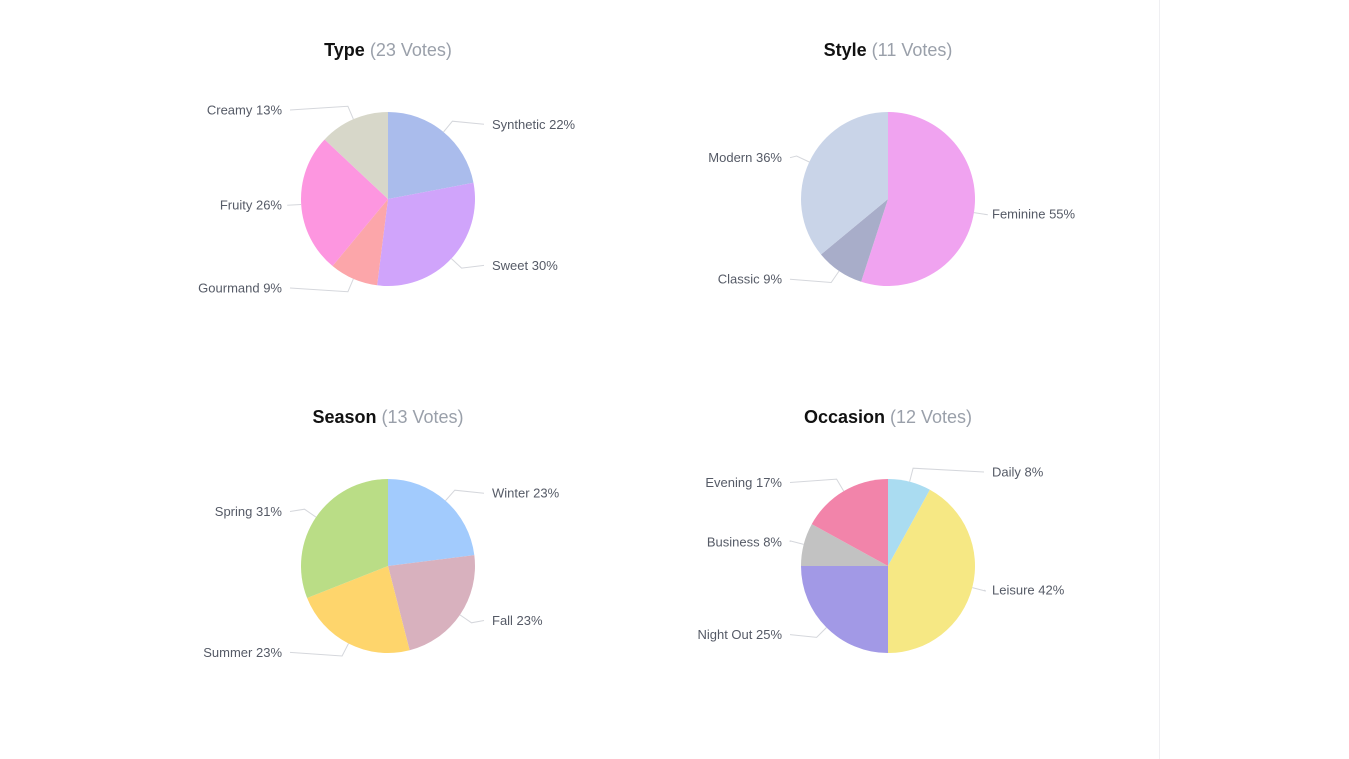 This screenshot has height=759, width=1349. I want to click on occasion-label-night-out: Night Out 25%, so click(739, 634).